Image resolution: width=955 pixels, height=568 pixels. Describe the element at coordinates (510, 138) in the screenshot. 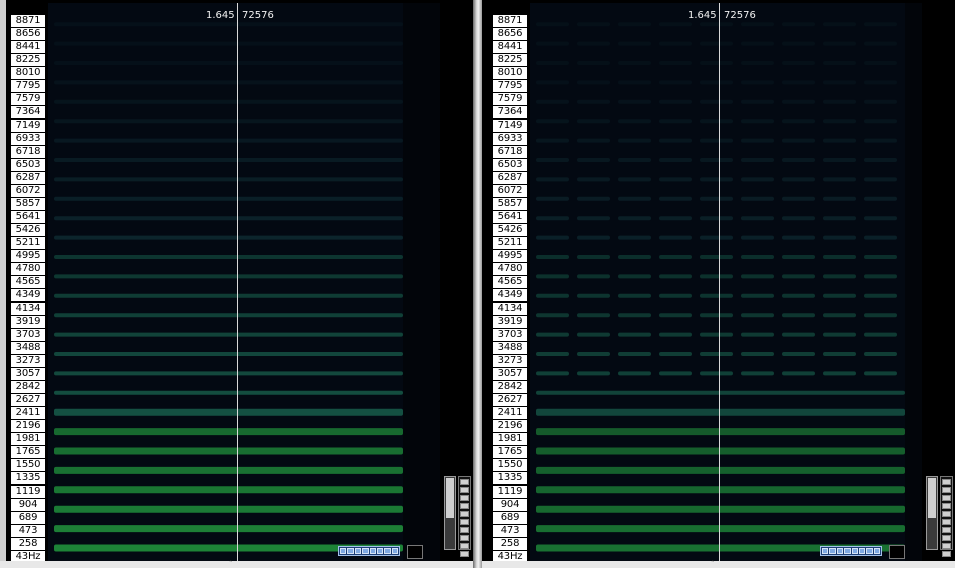

I see `frequency-label: 6933` at that location.